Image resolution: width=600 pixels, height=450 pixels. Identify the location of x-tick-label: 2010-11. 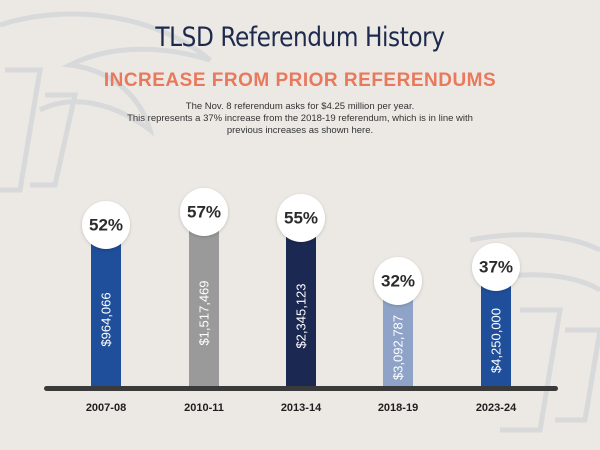
(204, 408).